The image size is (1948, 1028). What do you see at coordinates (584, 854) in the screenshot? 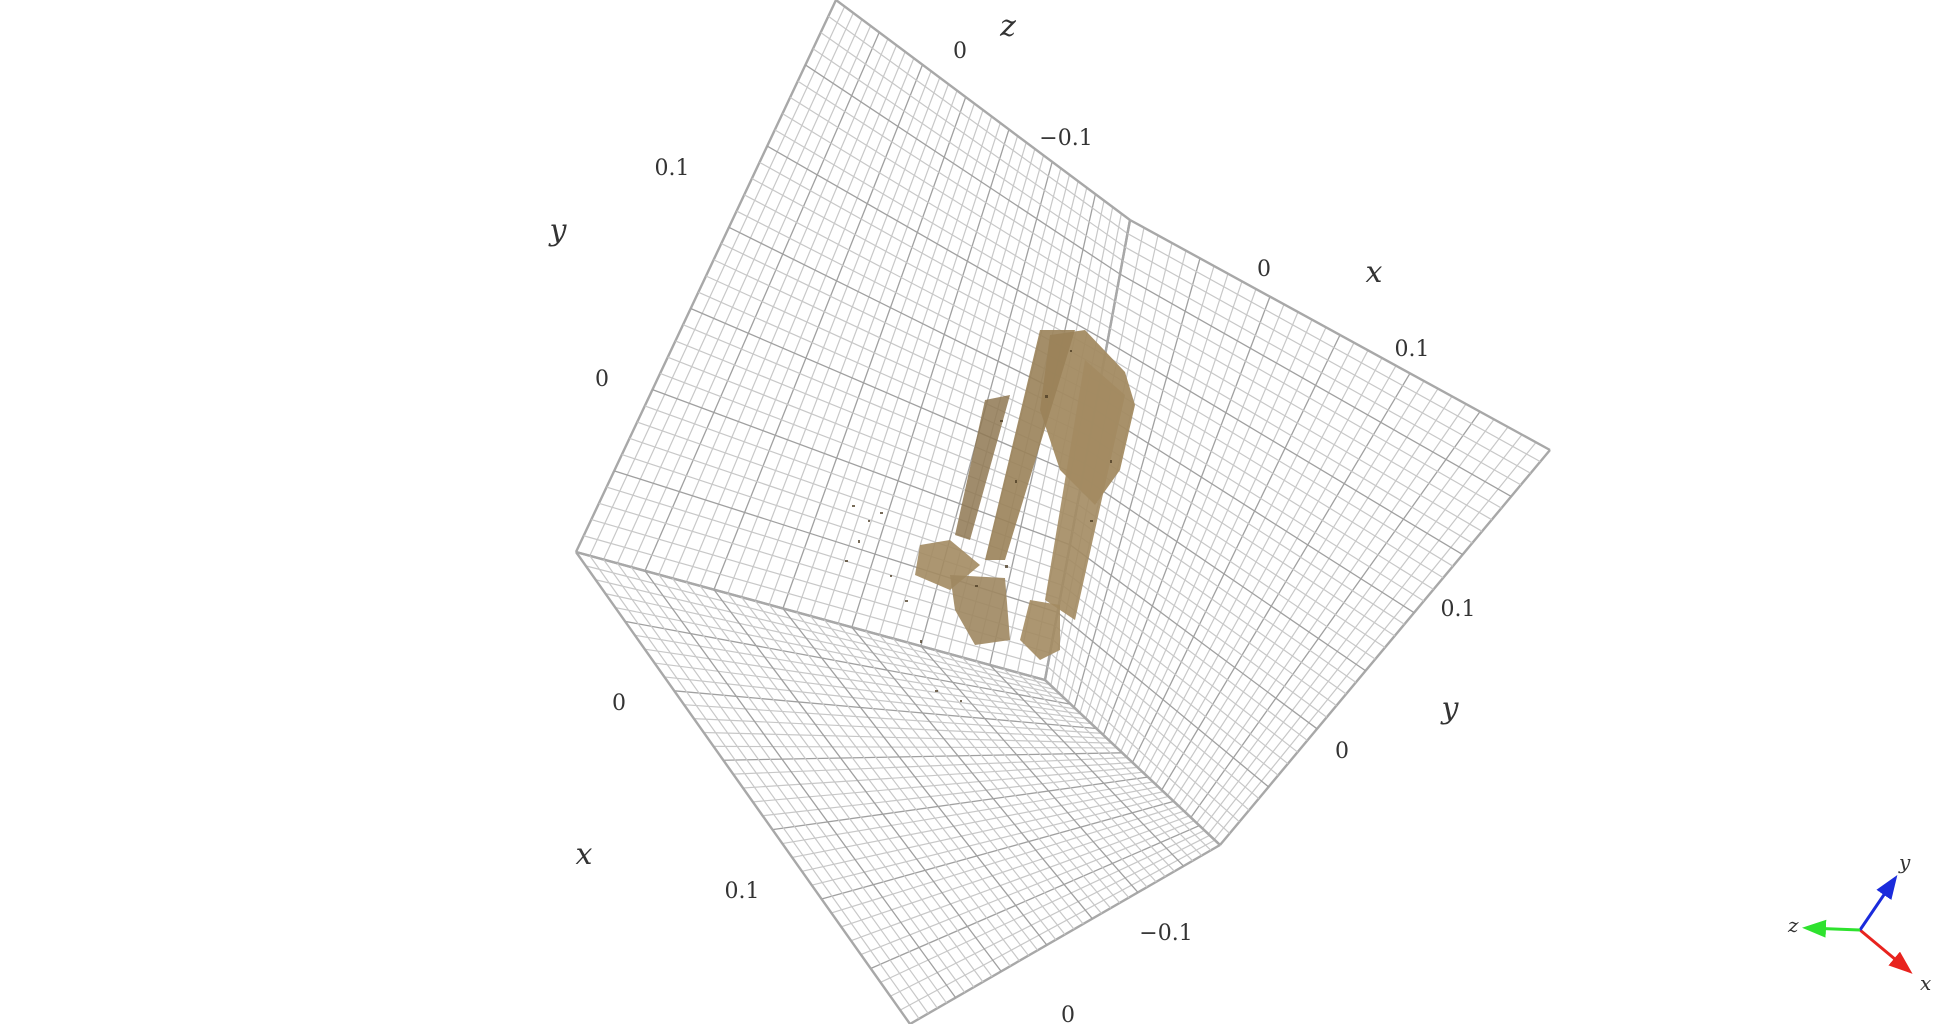
I see `axis-name-x-bottom: x` at bounding box center [584, 854].